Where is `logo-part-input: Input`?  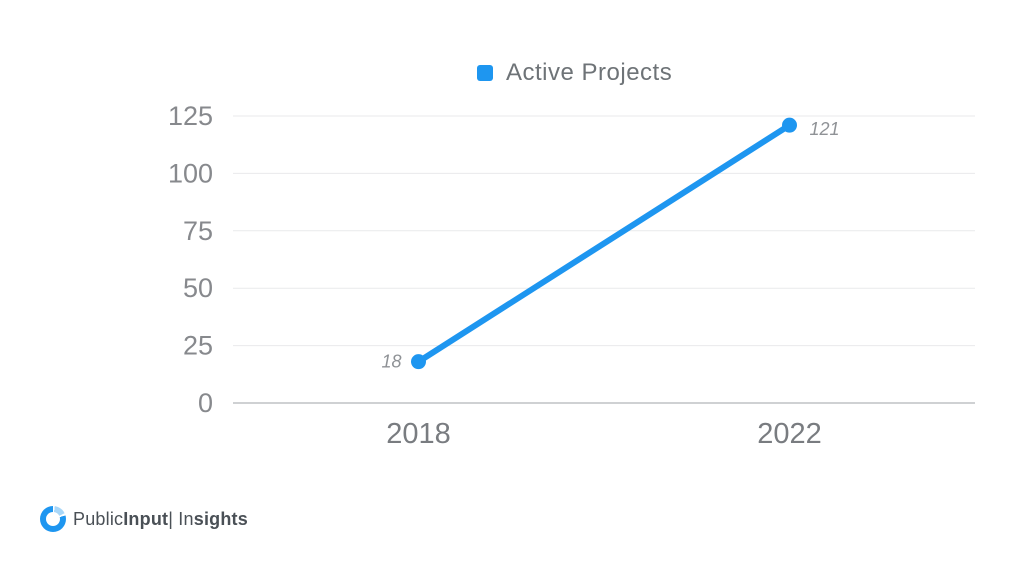 logo-part-input: Input is located at coordinates (146, 518).